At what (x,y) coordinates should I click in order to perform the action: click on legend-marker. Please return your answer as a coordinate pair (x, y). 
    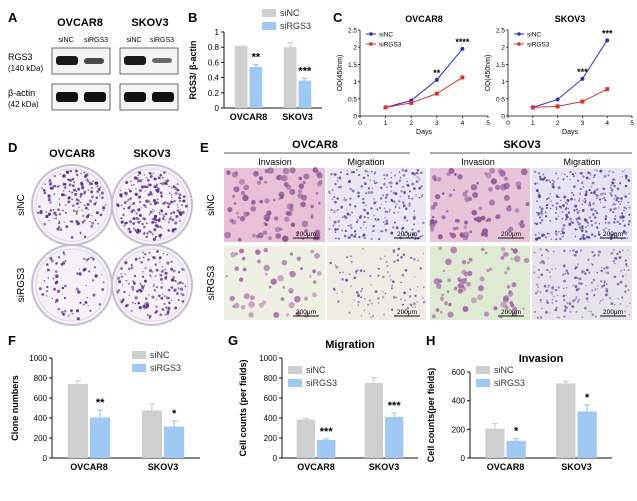
    Looking at the image, I should click on (519, 44).